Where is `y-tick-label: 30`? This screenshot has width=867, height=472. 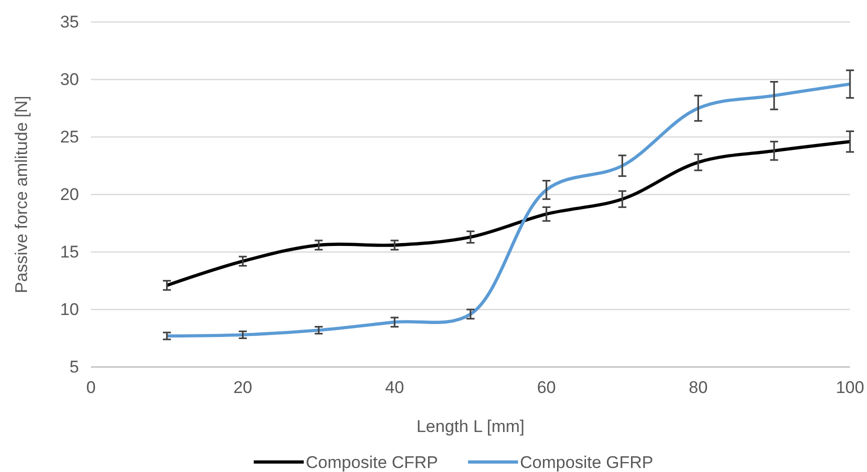
y-tick-label: 30 is located at coordinates (69, 79).